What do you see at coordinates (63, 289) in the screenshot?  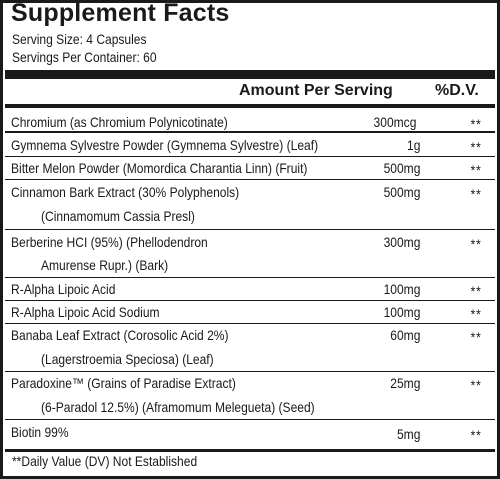 I see `ingredient-name: R-Alpha Lipoic Acid` at bounding box center [63, 289].